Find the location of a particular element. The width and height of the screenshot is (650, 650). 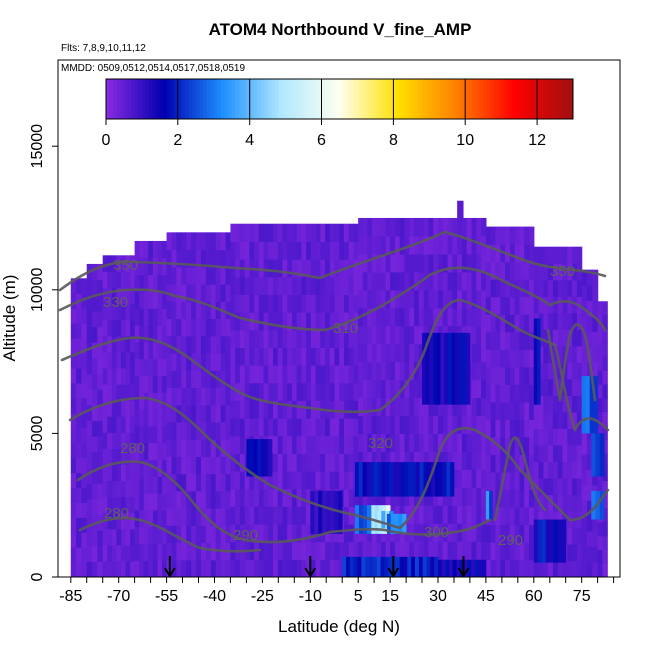

contour-label: 300 is located at coordinates (436, 532).